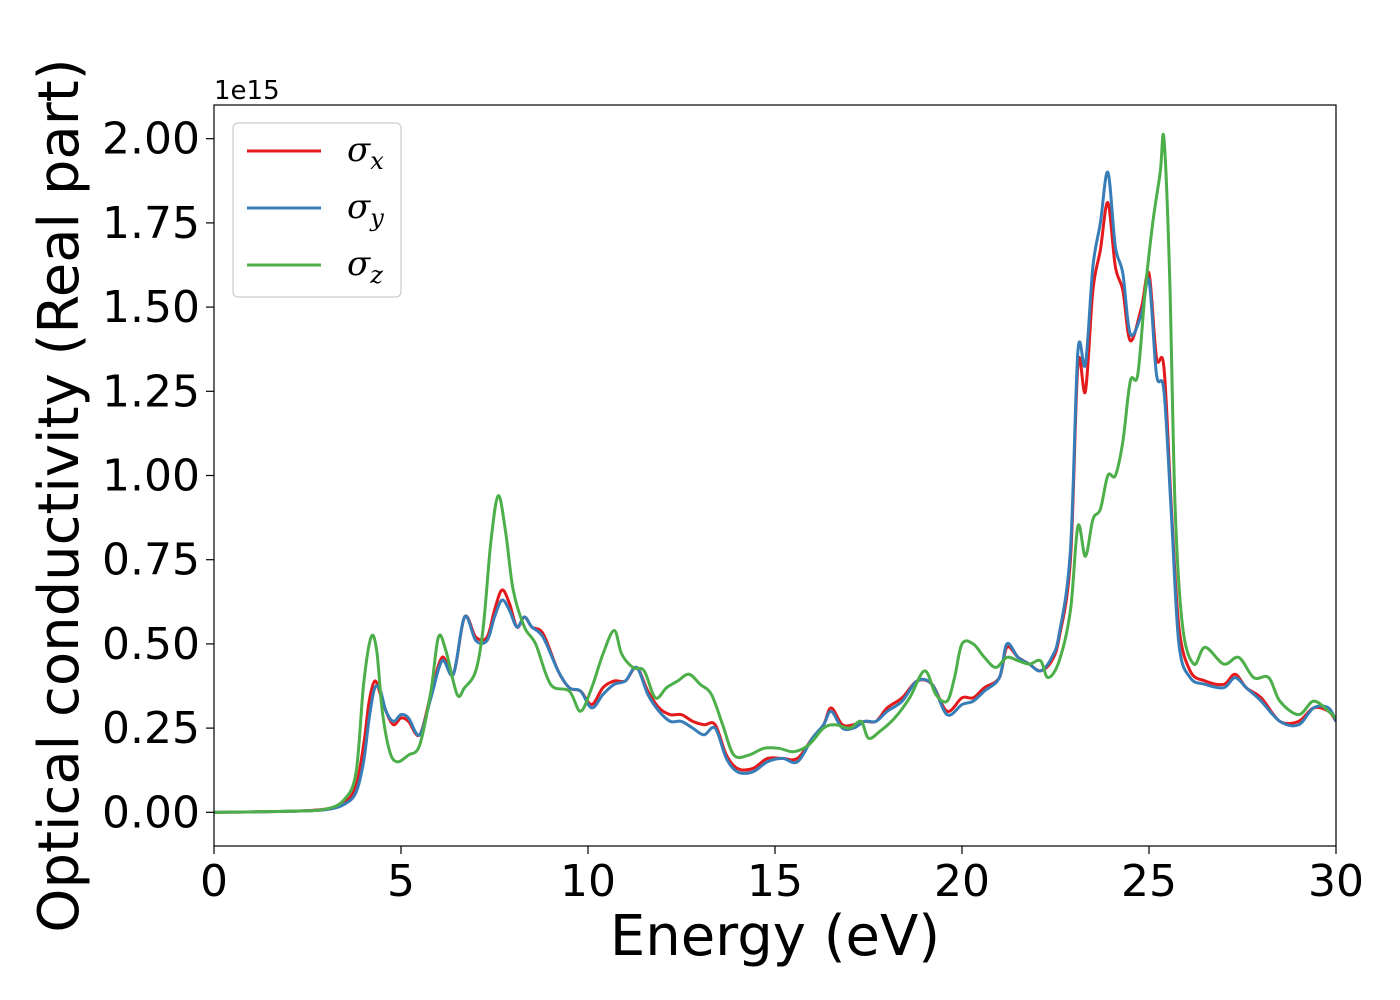 The width and height of the screenshot is (1400, 1000). I want to click on y-tick-label: 0.75, so click(151, 560).